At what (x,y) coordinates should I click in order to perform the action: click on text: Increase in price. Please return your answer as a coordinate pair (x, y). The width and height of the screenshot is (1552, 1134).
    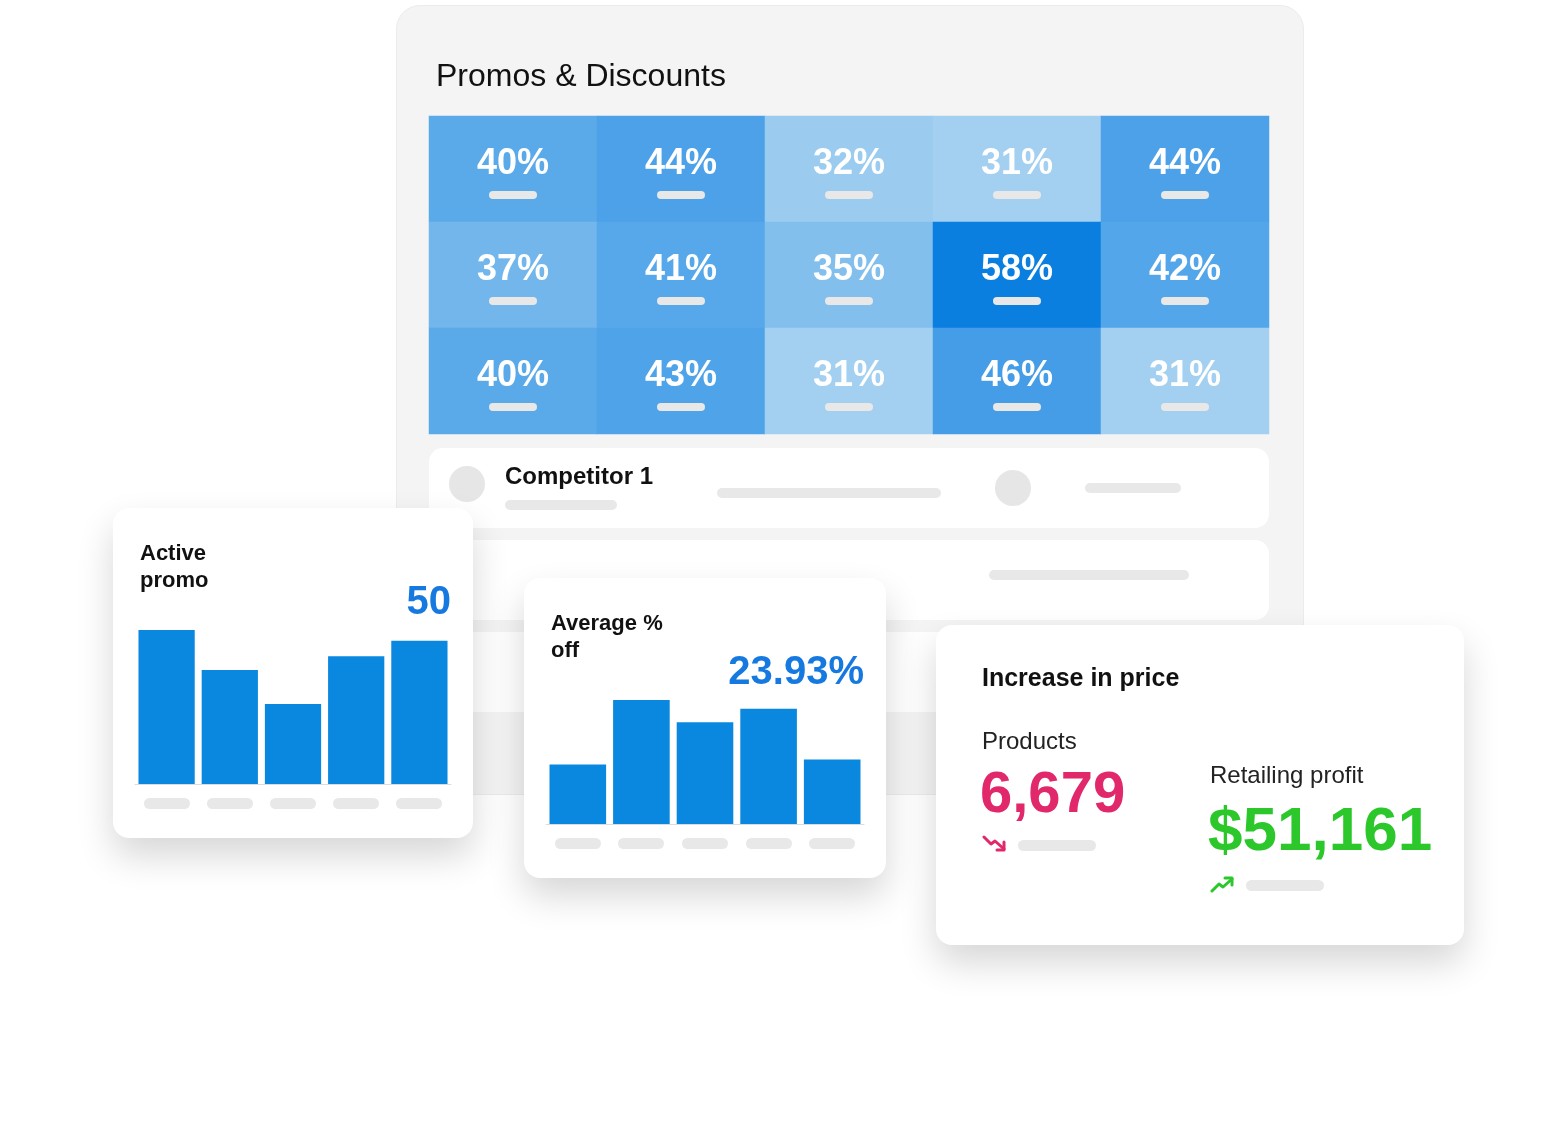
    Looking at the image, I should click on (1081, 677).